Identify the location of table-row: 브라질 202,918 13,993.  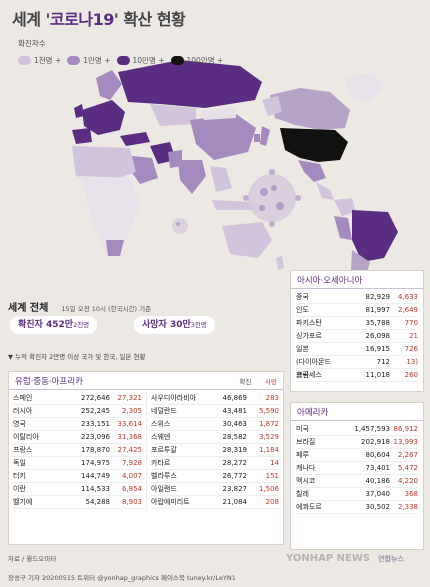
(357, 442).